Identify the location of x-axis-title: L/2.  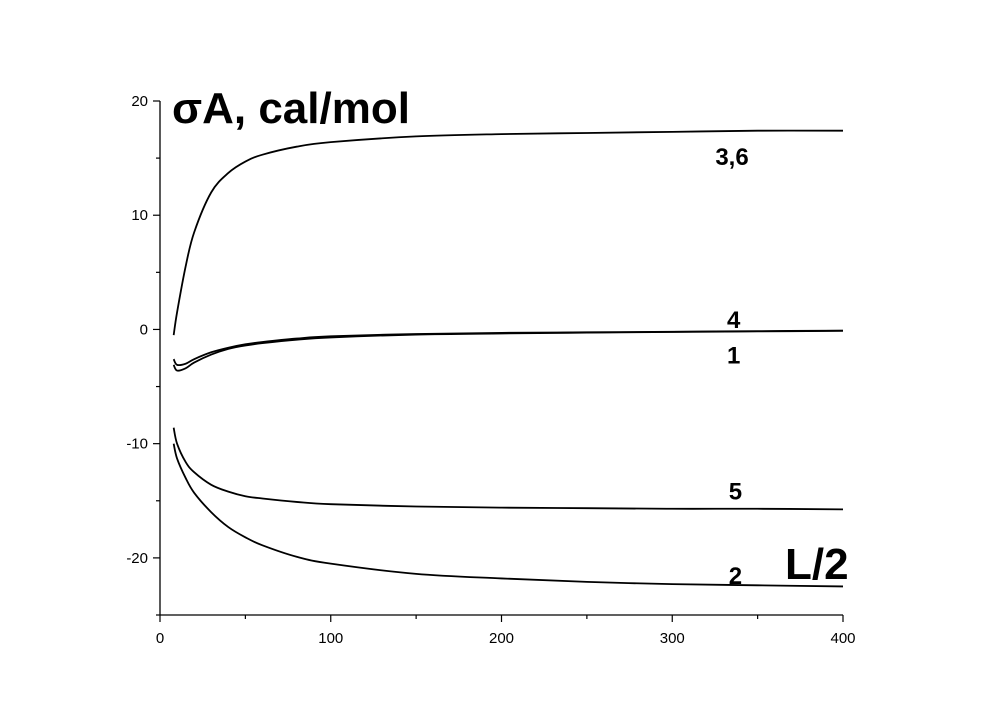
(817, 564).